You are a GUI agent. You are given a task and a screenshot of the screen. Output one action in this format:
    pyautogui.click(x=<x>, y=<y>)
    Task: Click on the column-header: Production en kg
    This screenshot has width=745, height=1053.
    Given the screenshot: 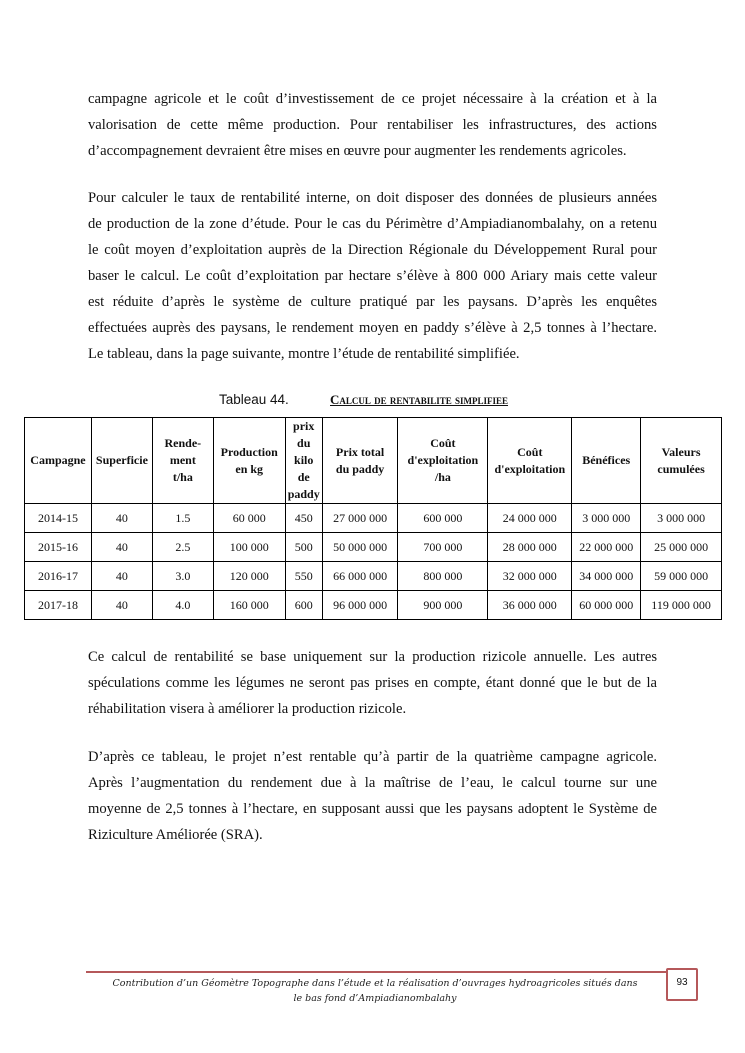 What is the action you would take?
    pyautogui.click(x=249, y=460)
    